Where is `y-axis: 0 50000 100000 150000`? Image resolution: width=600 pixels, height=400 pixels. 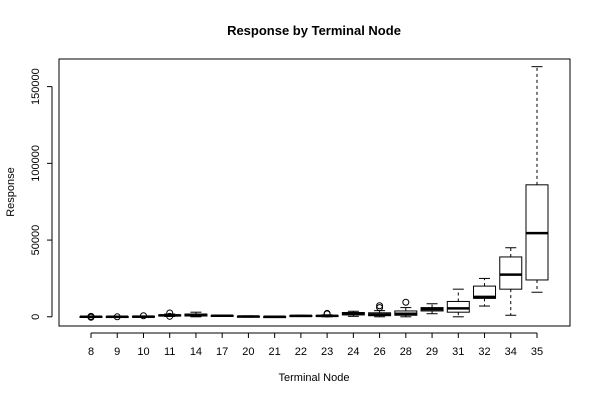 y-axis: 0 50000 100000 150000 is located at coordinates (41, 194).